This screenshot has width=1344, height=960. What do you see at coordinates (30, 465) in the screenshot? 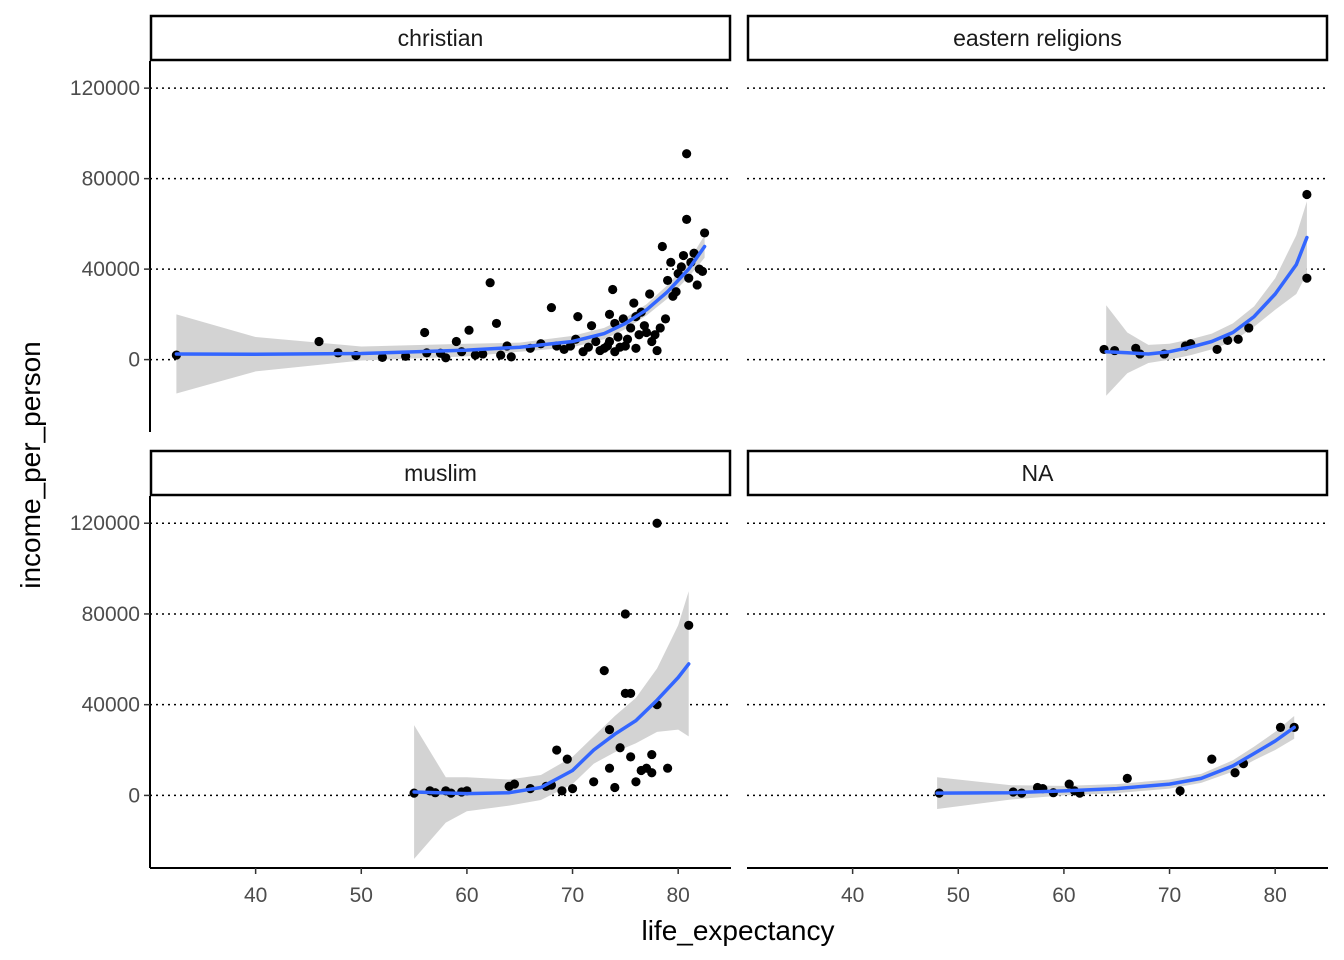
I see `y-axis-title: income_per_person` at bounding box center [30, 465].